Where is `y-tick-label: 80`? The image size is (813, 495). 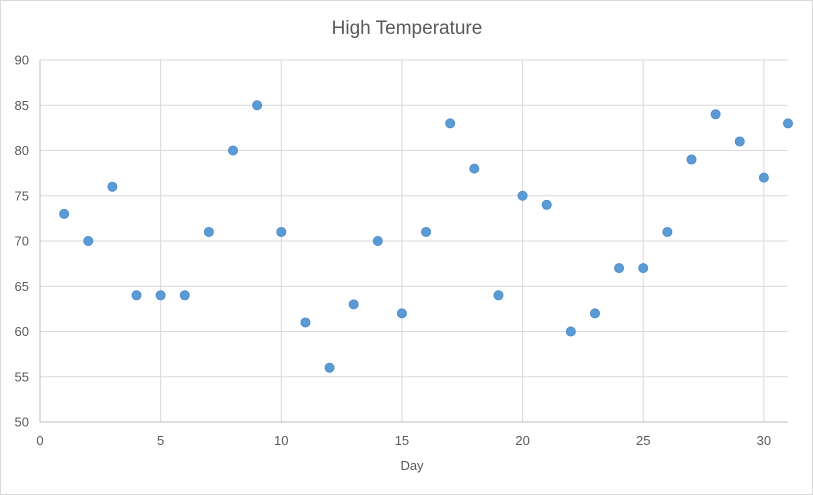 y-tick-label: 80 is located at coordinates (22, 150).